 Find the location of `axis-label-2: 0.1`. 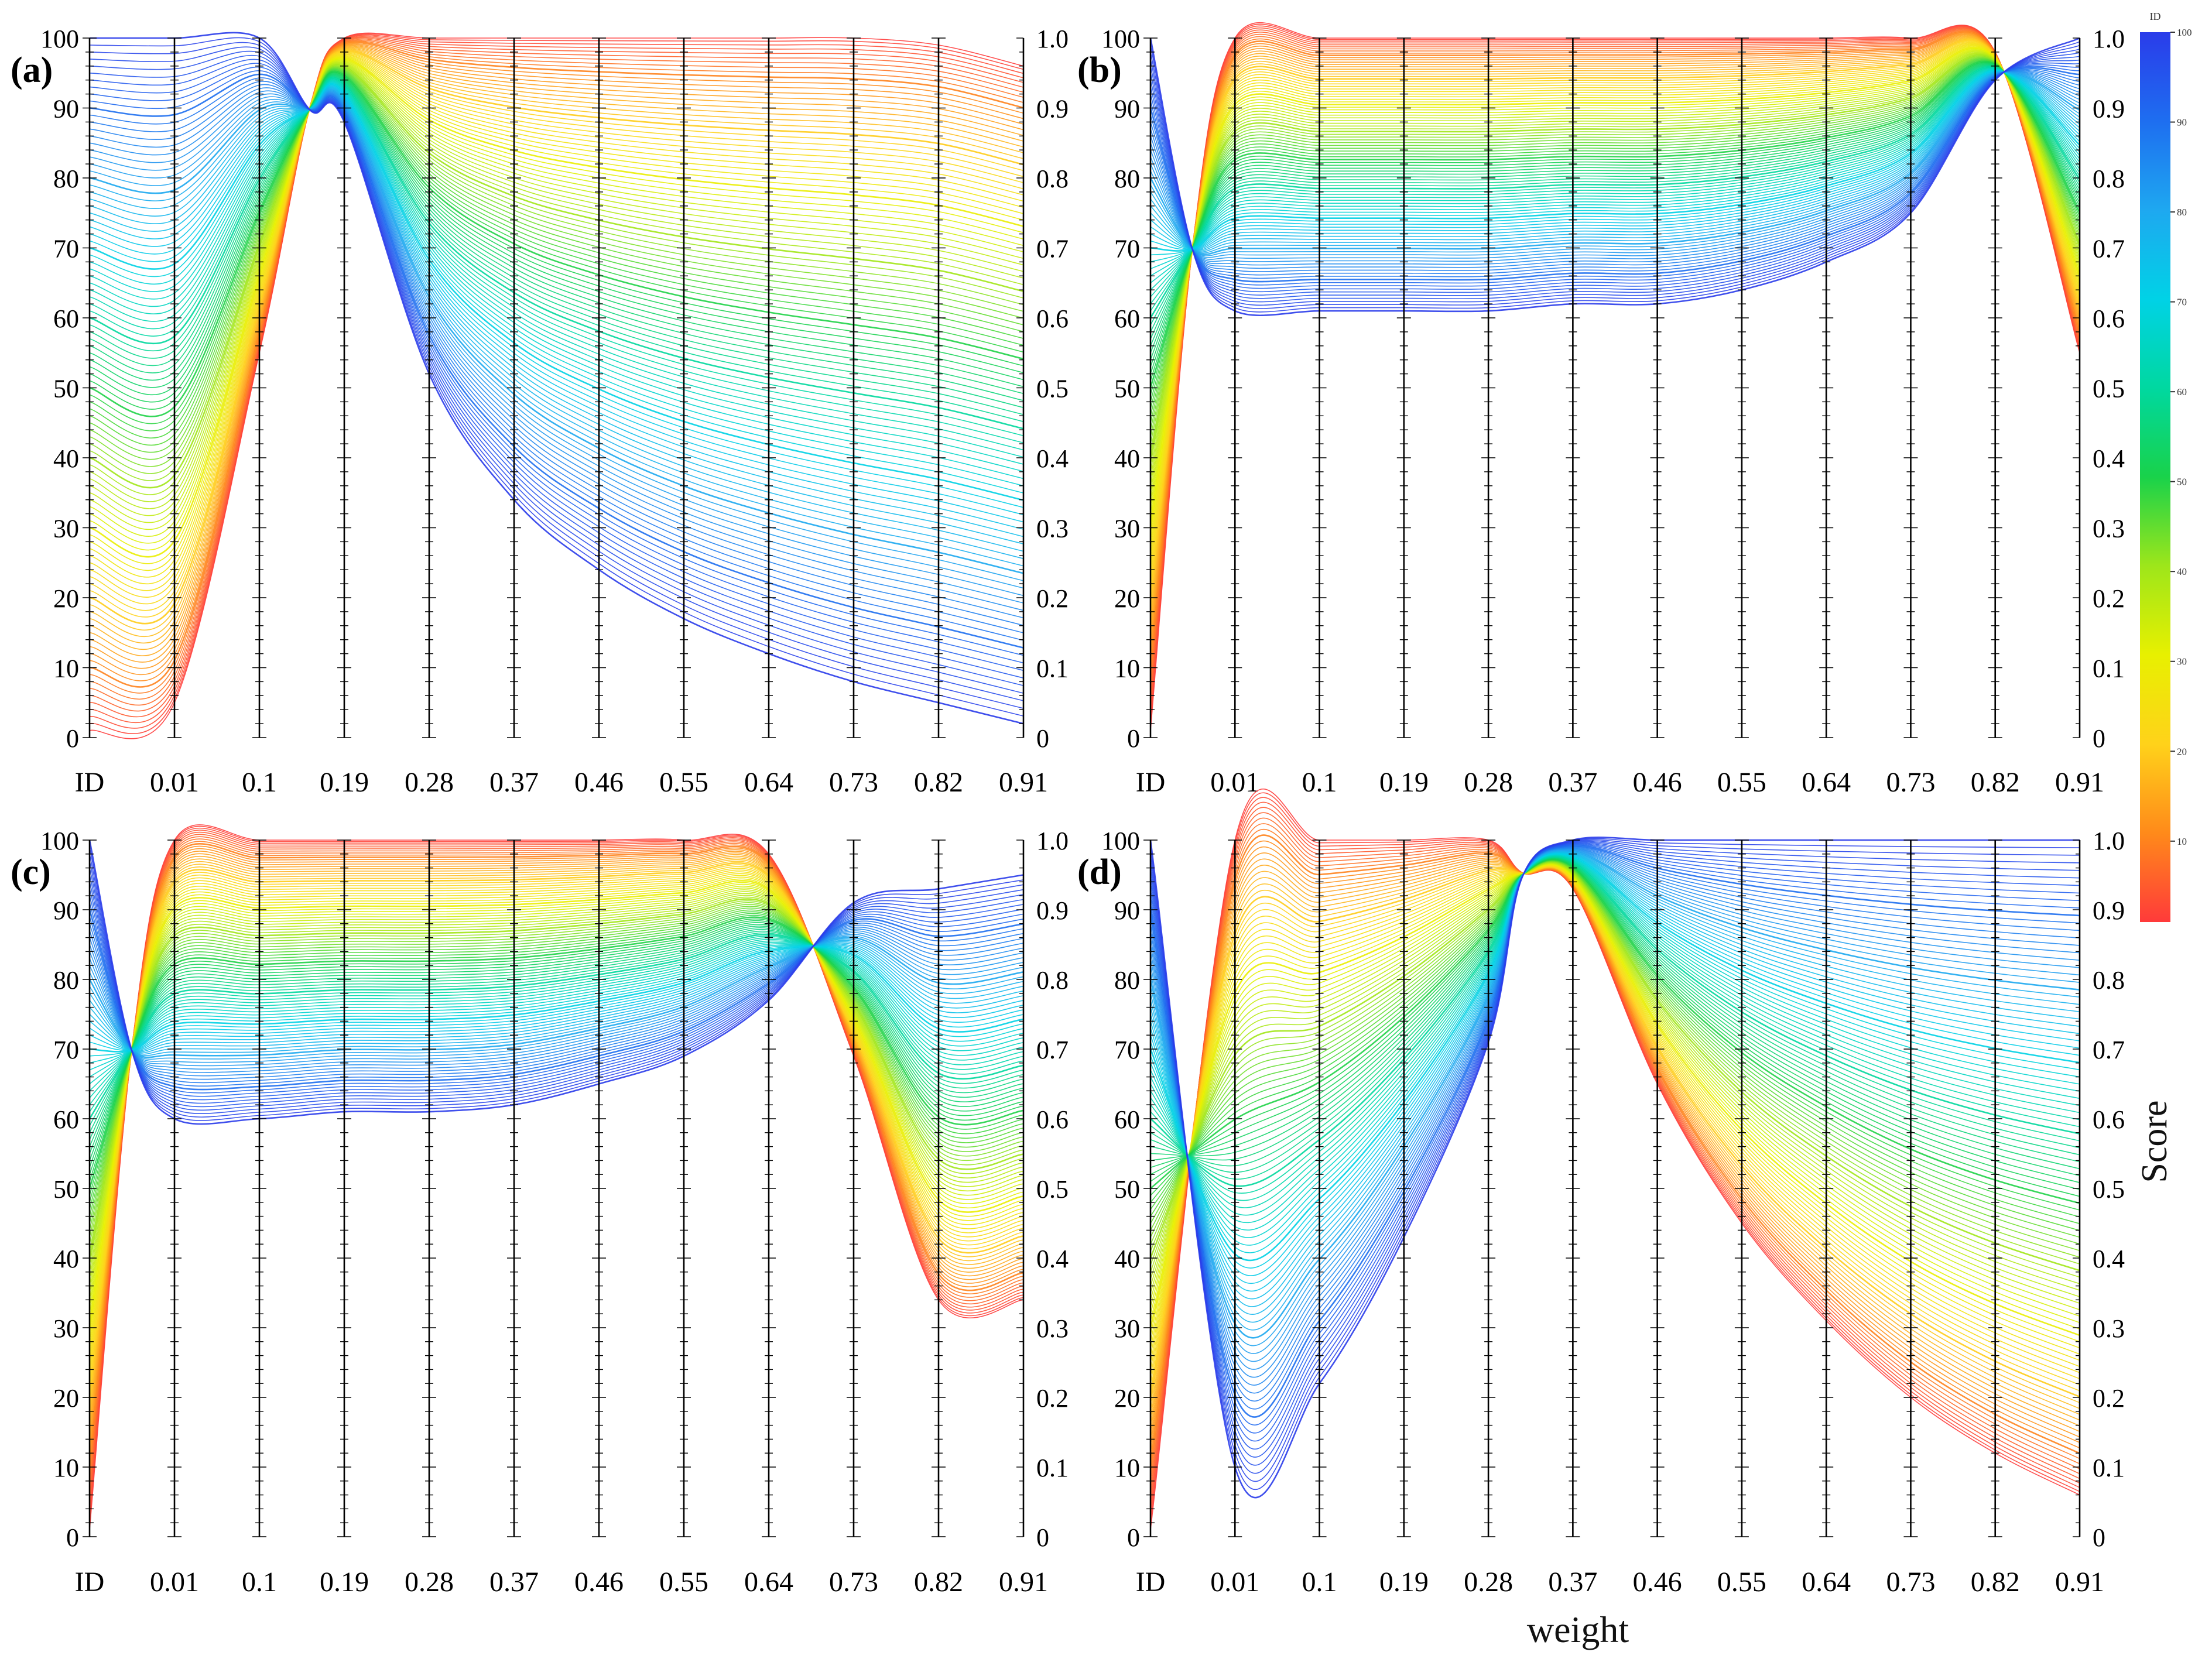

axis-label-2: 0.1 is located at coordinates (259, 1582).